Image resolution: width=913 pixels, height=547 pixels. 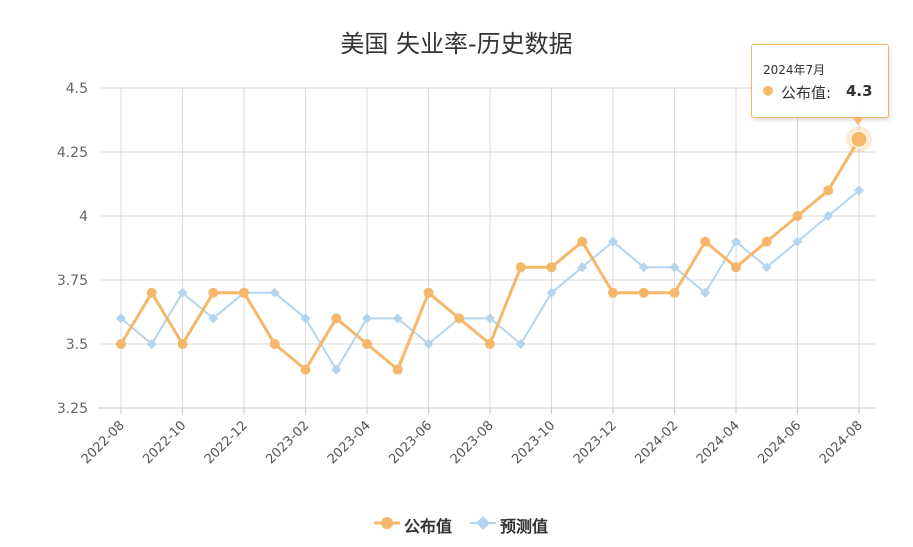 I want to click on tooltip-pointer, so click(x=858, y=121).